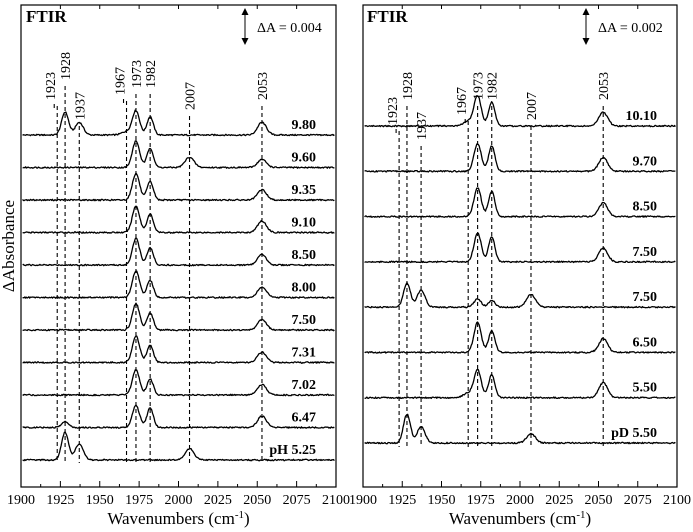  Describe the element at coordinates (304, 223) in the screenshot. I see `trace-label: 9.10` at that location.